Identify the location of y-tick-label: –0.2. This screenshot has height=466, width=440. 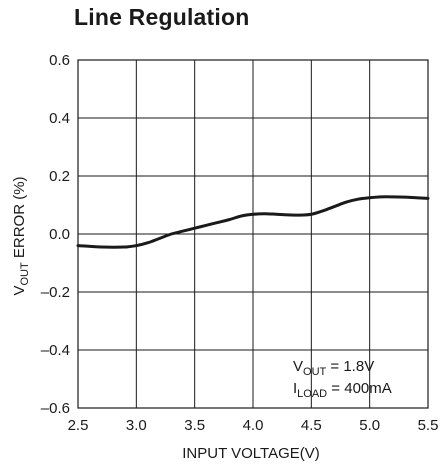
(55, 292).